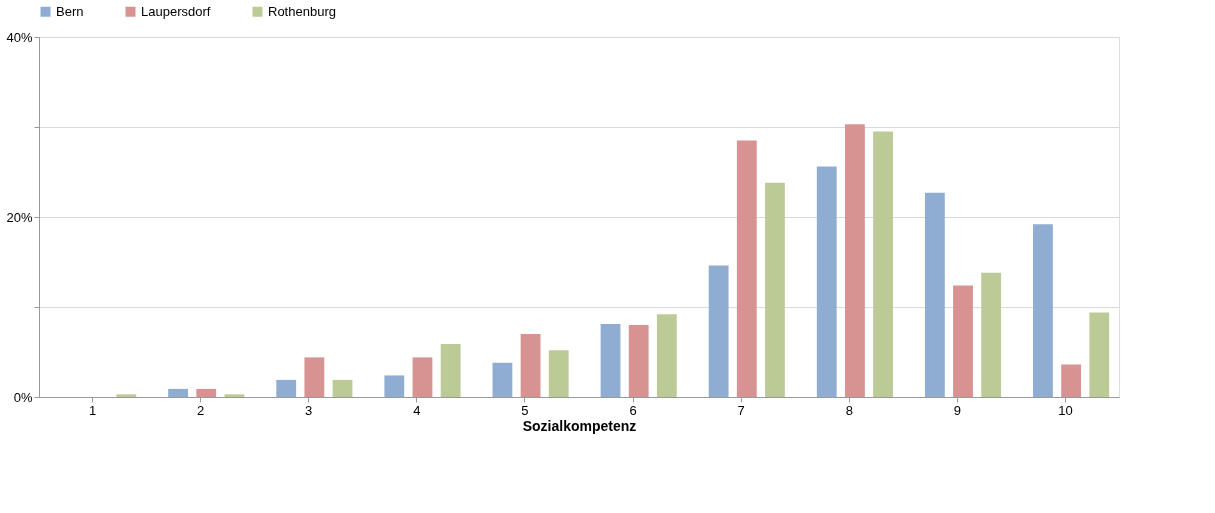 The width and height of the screenshot is (1215, 513). What do you see at coordinates (19, 37) in the screenshot?
I see `y-tick-label: 40%` at bounding box center [19, 37].